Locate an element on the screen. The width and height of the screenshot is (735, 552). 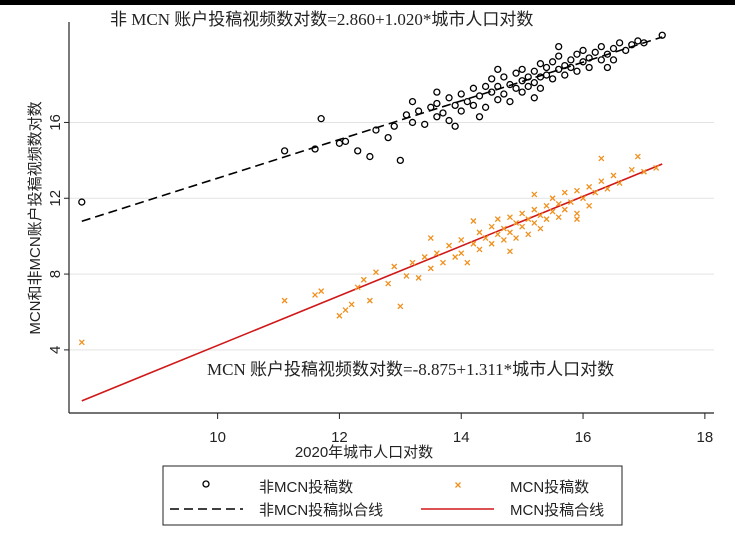
non-mcn-equation-annotation: 非 MCN 账户投稿视频数对数=2.860+1.020*城市人口对数 is located at coordinates (321, 19).